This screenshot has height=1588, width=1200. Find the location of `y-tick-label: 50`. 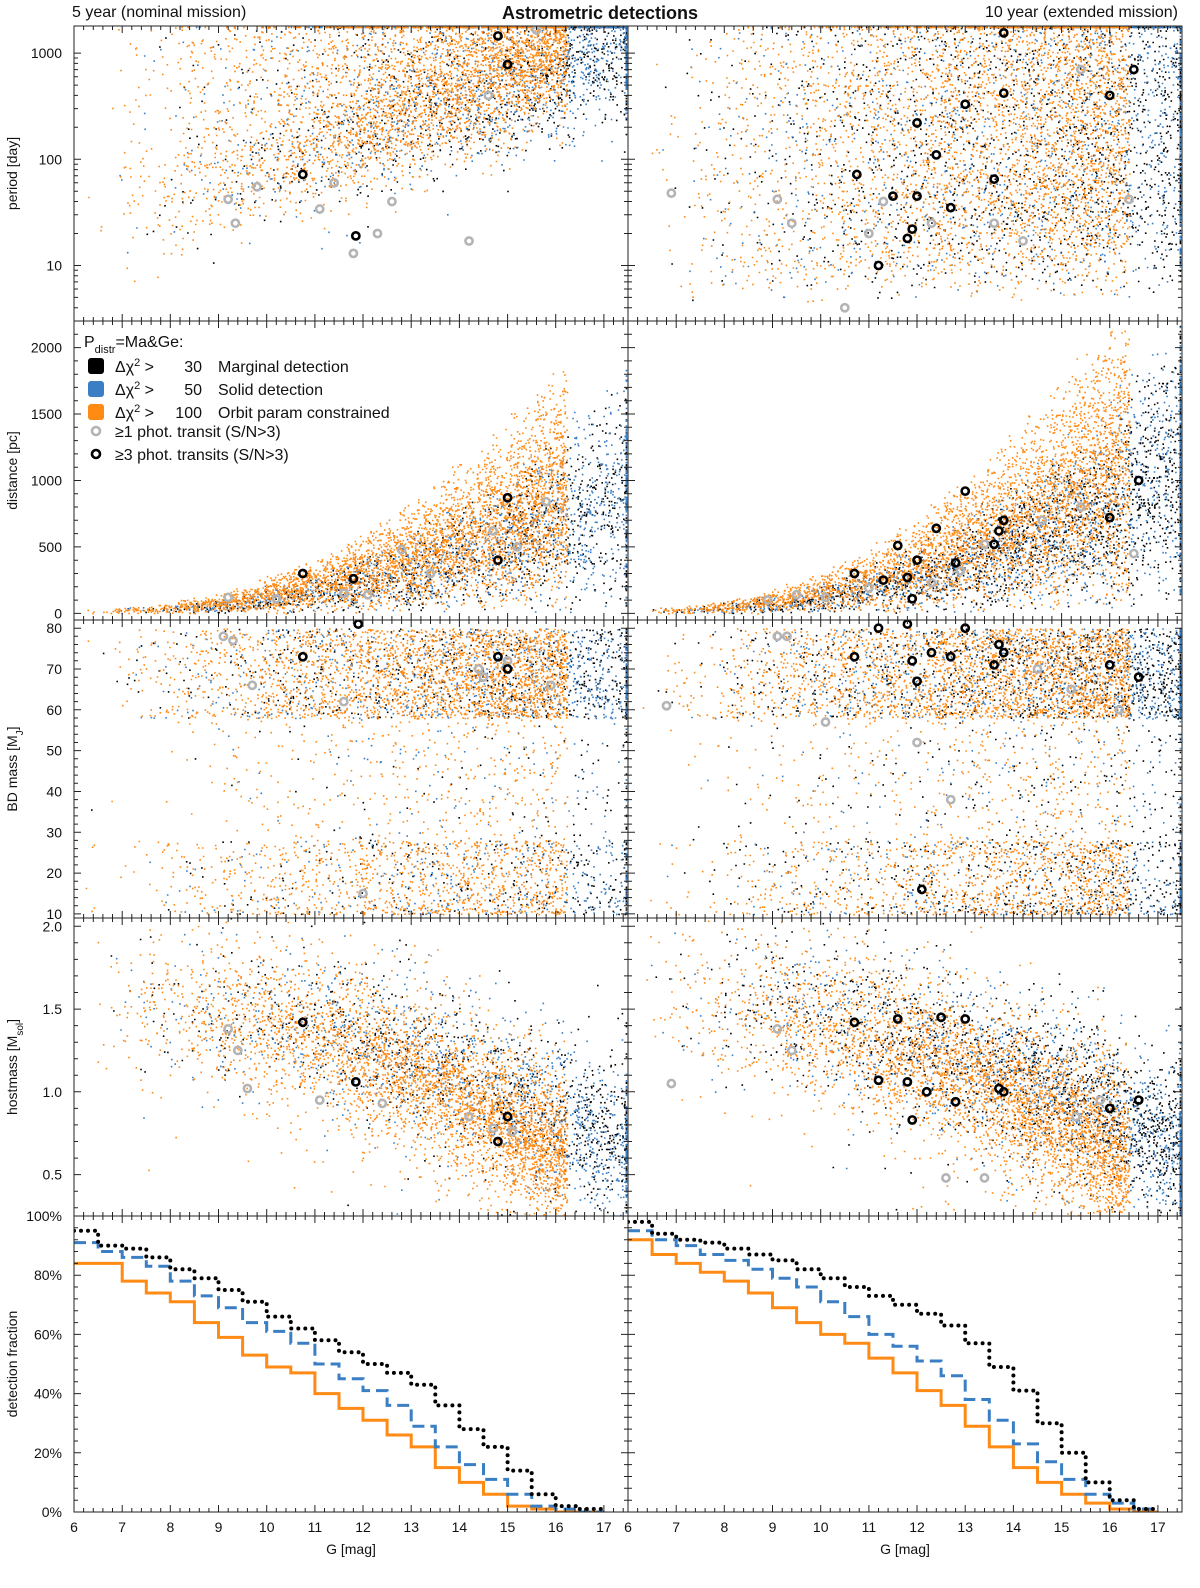

y-tick-label: 50 is located at coordinates (54, 751).